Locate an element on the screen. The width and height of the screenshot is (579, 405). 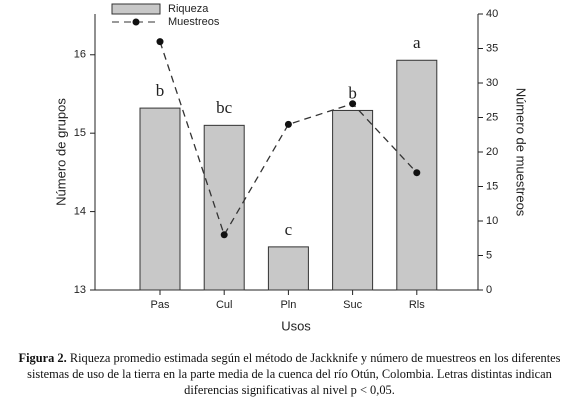
x-tick-label: Cul is located at coordinates (224, 305).